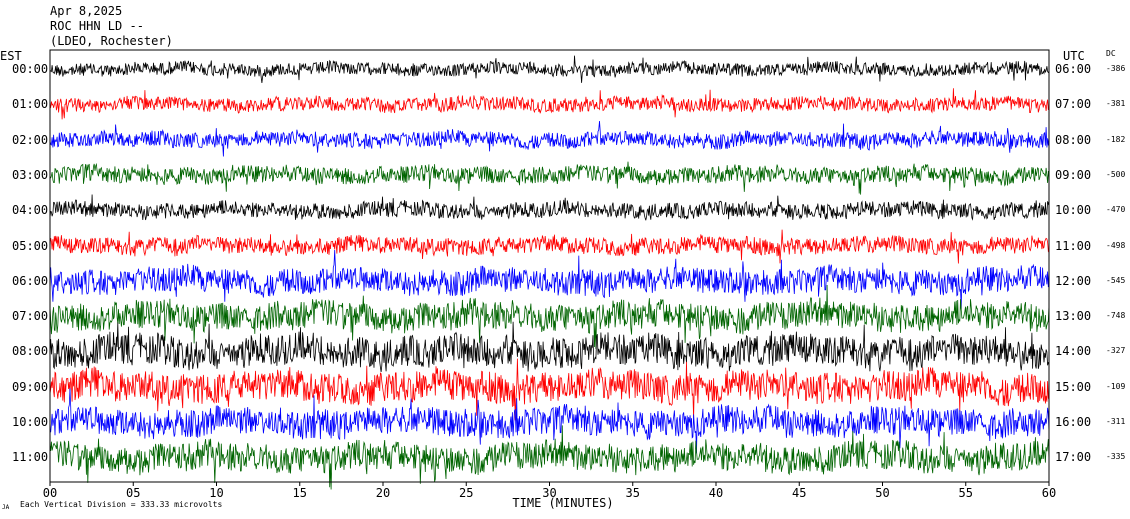  What do you see at coordinates (86, 11) in the screenshot?
I see `header-date: Apr 8,2025` at bounding box center [86, 11].